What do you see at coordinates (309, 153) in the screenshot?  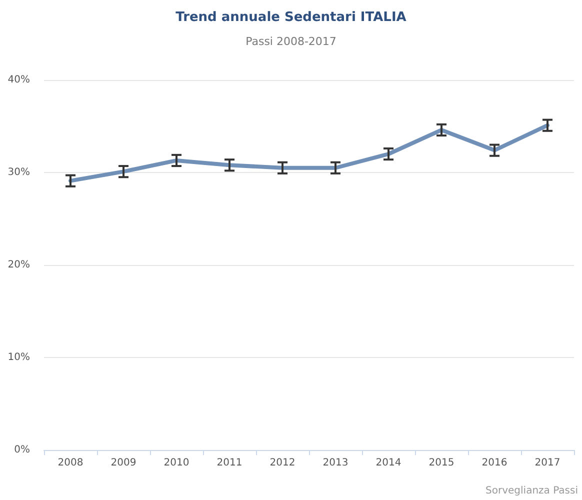 I see `line-series` at bounding box center [309, 153].